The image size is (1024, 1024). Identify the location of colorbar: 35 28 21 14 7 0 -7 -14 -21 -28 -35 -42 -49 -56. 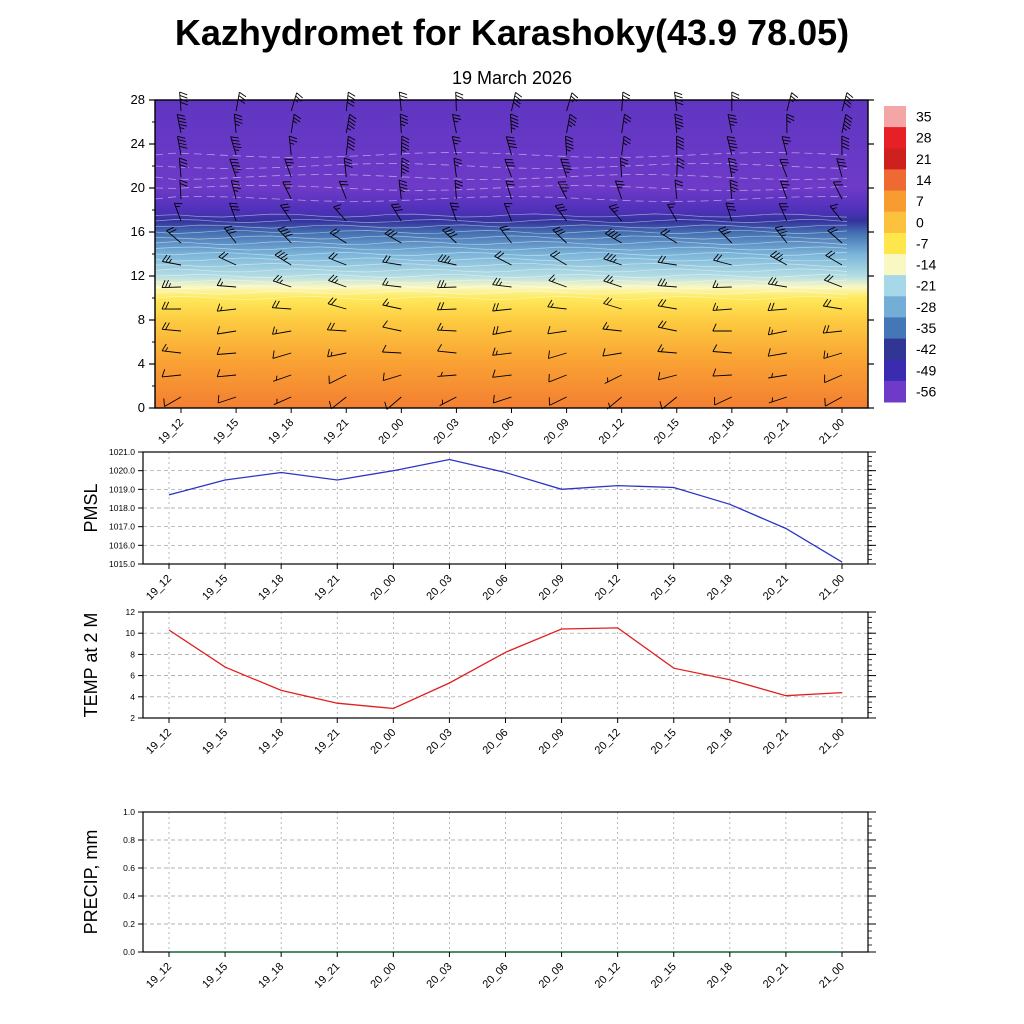
(910, 254).